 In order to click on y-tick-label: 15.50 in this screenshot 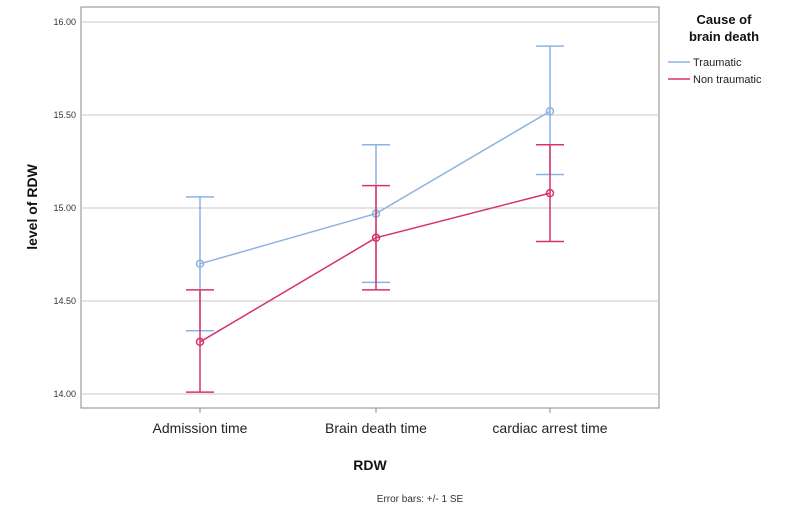, I will do `click(64, 115)`.